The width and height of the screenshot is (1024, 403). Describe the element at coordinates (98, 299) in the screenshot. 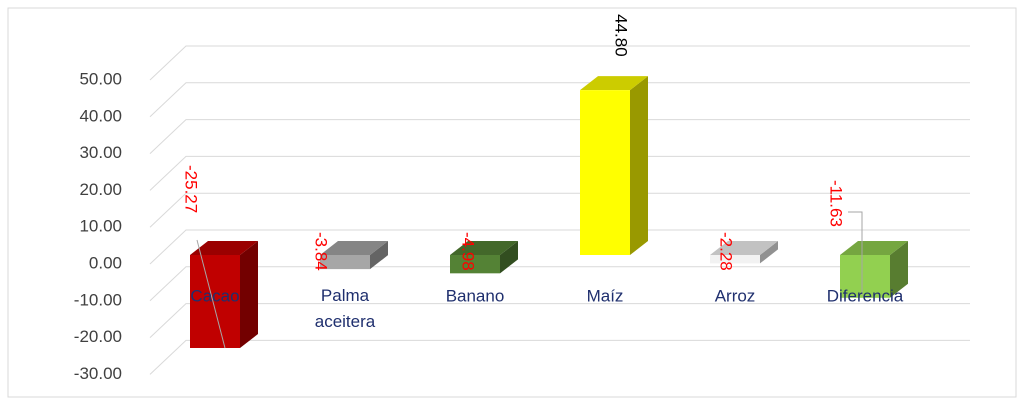

I see `y-tick-label: -10.00` at that location.